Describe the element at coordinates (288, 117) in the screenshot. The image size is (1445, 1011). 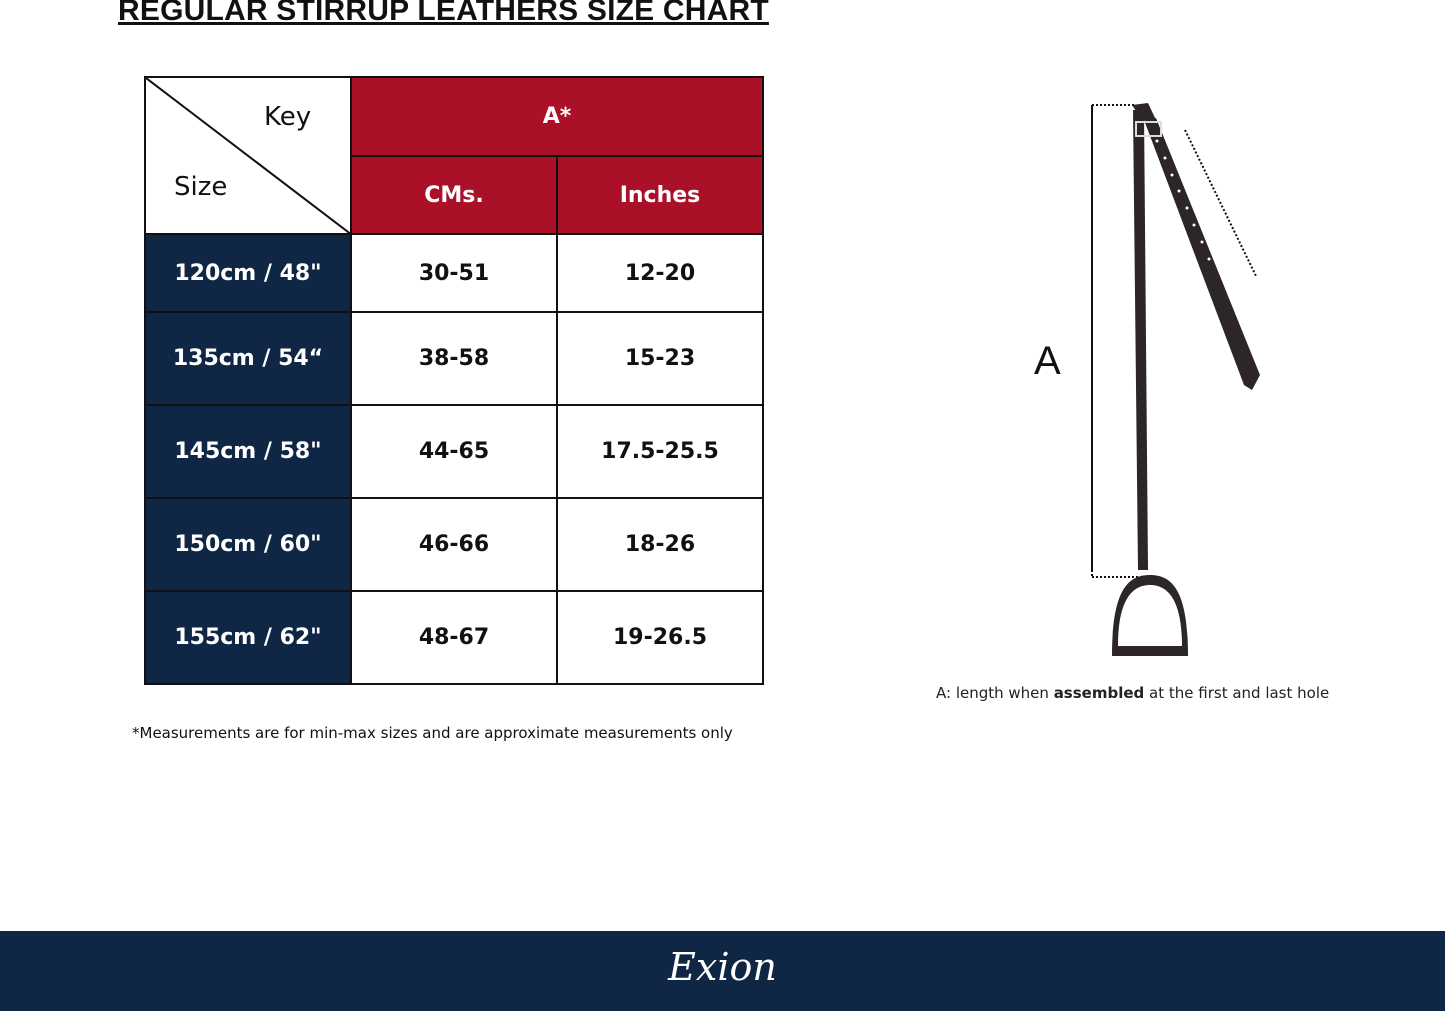
I see `key-label: Key` at that location.